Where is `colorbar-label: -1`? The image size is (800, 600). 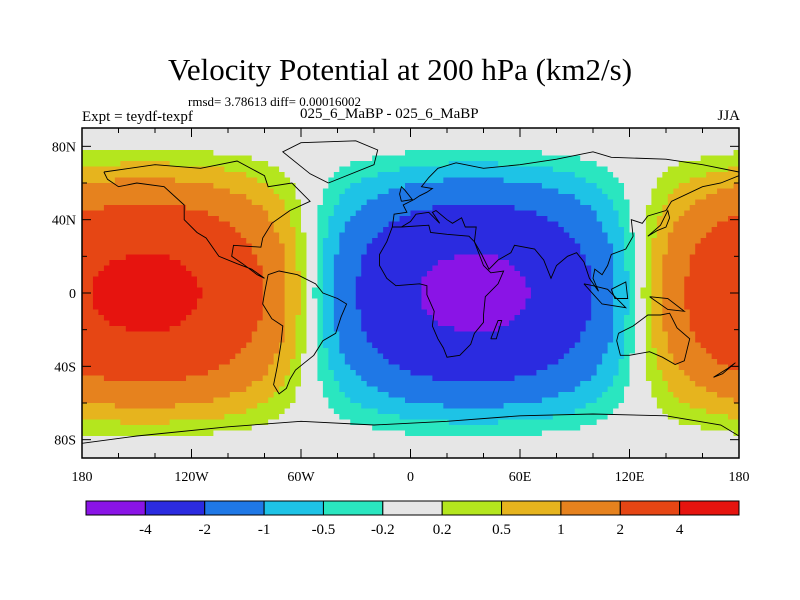 colorbar-label: -1 is located at coordinates (264, 530).